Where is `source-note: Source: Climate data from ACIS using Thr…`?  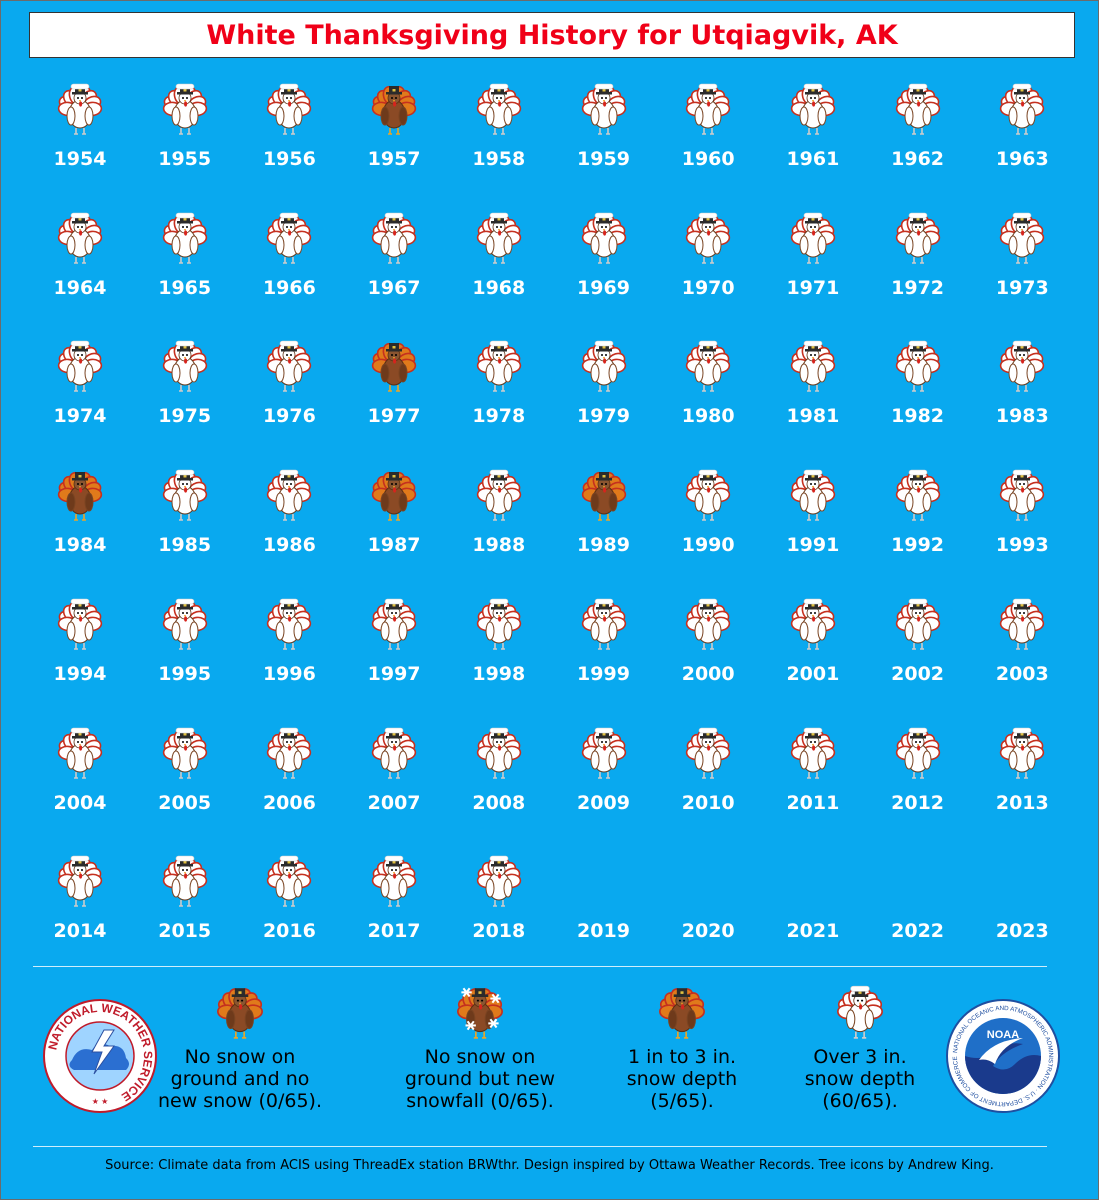
source-note: Source: Climate data from ACIS using Thr… is located at coordinates (549, 1165).